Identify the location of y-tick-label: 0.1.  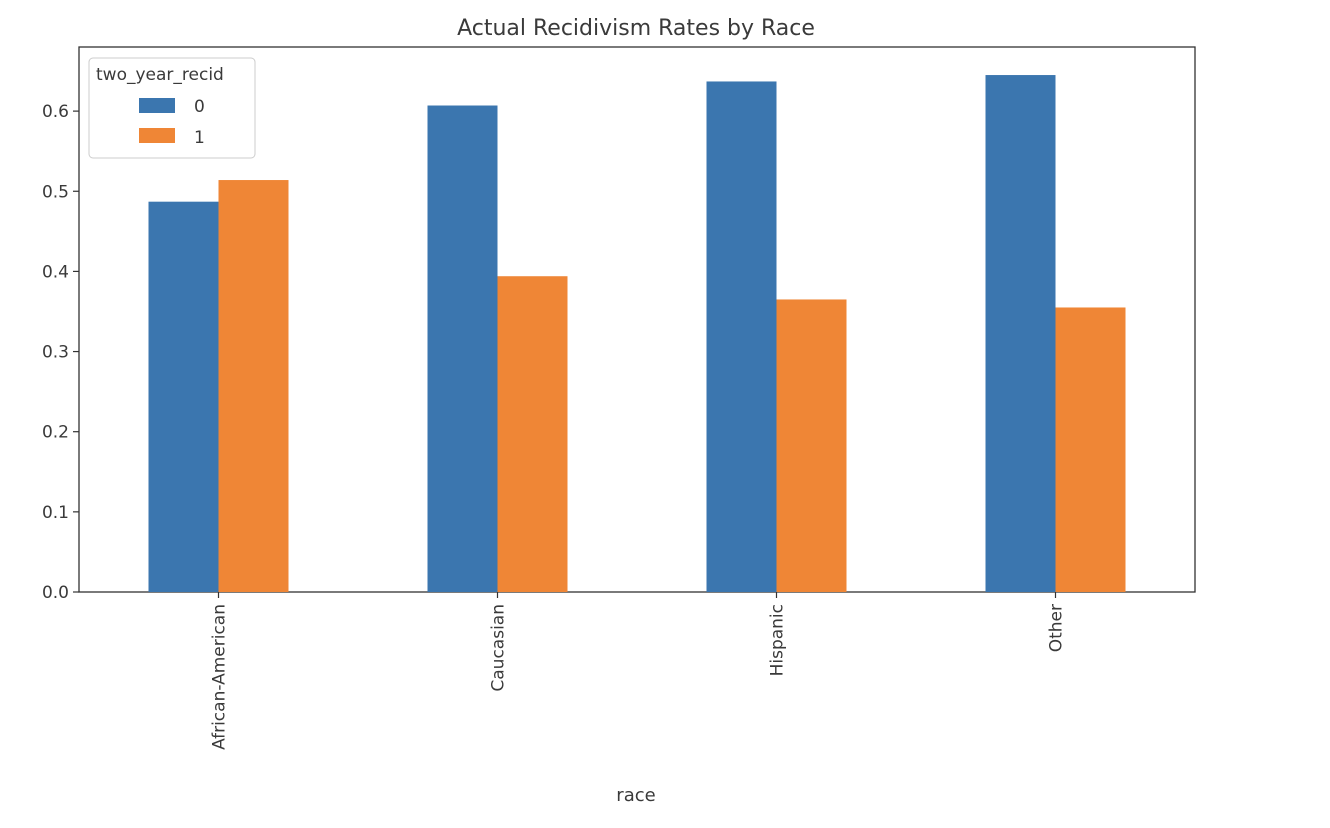
(55, 513).